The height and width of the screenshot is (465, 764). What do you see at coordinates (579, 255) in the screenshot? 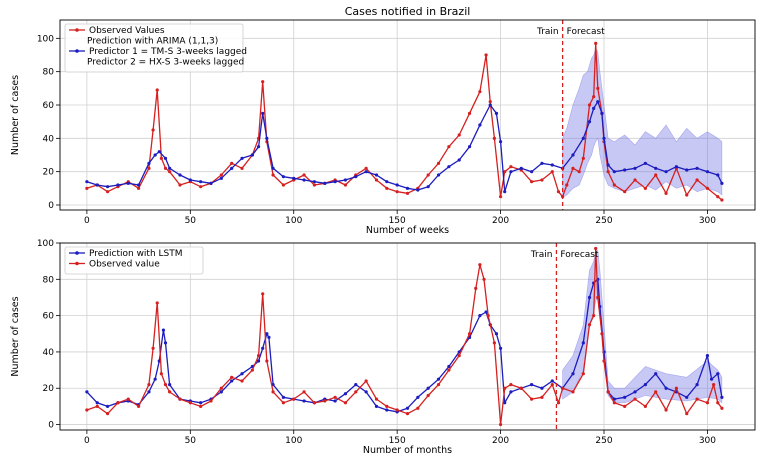
I see `chart2-forecast-label: Forecast` at bounding box center [579, 255].